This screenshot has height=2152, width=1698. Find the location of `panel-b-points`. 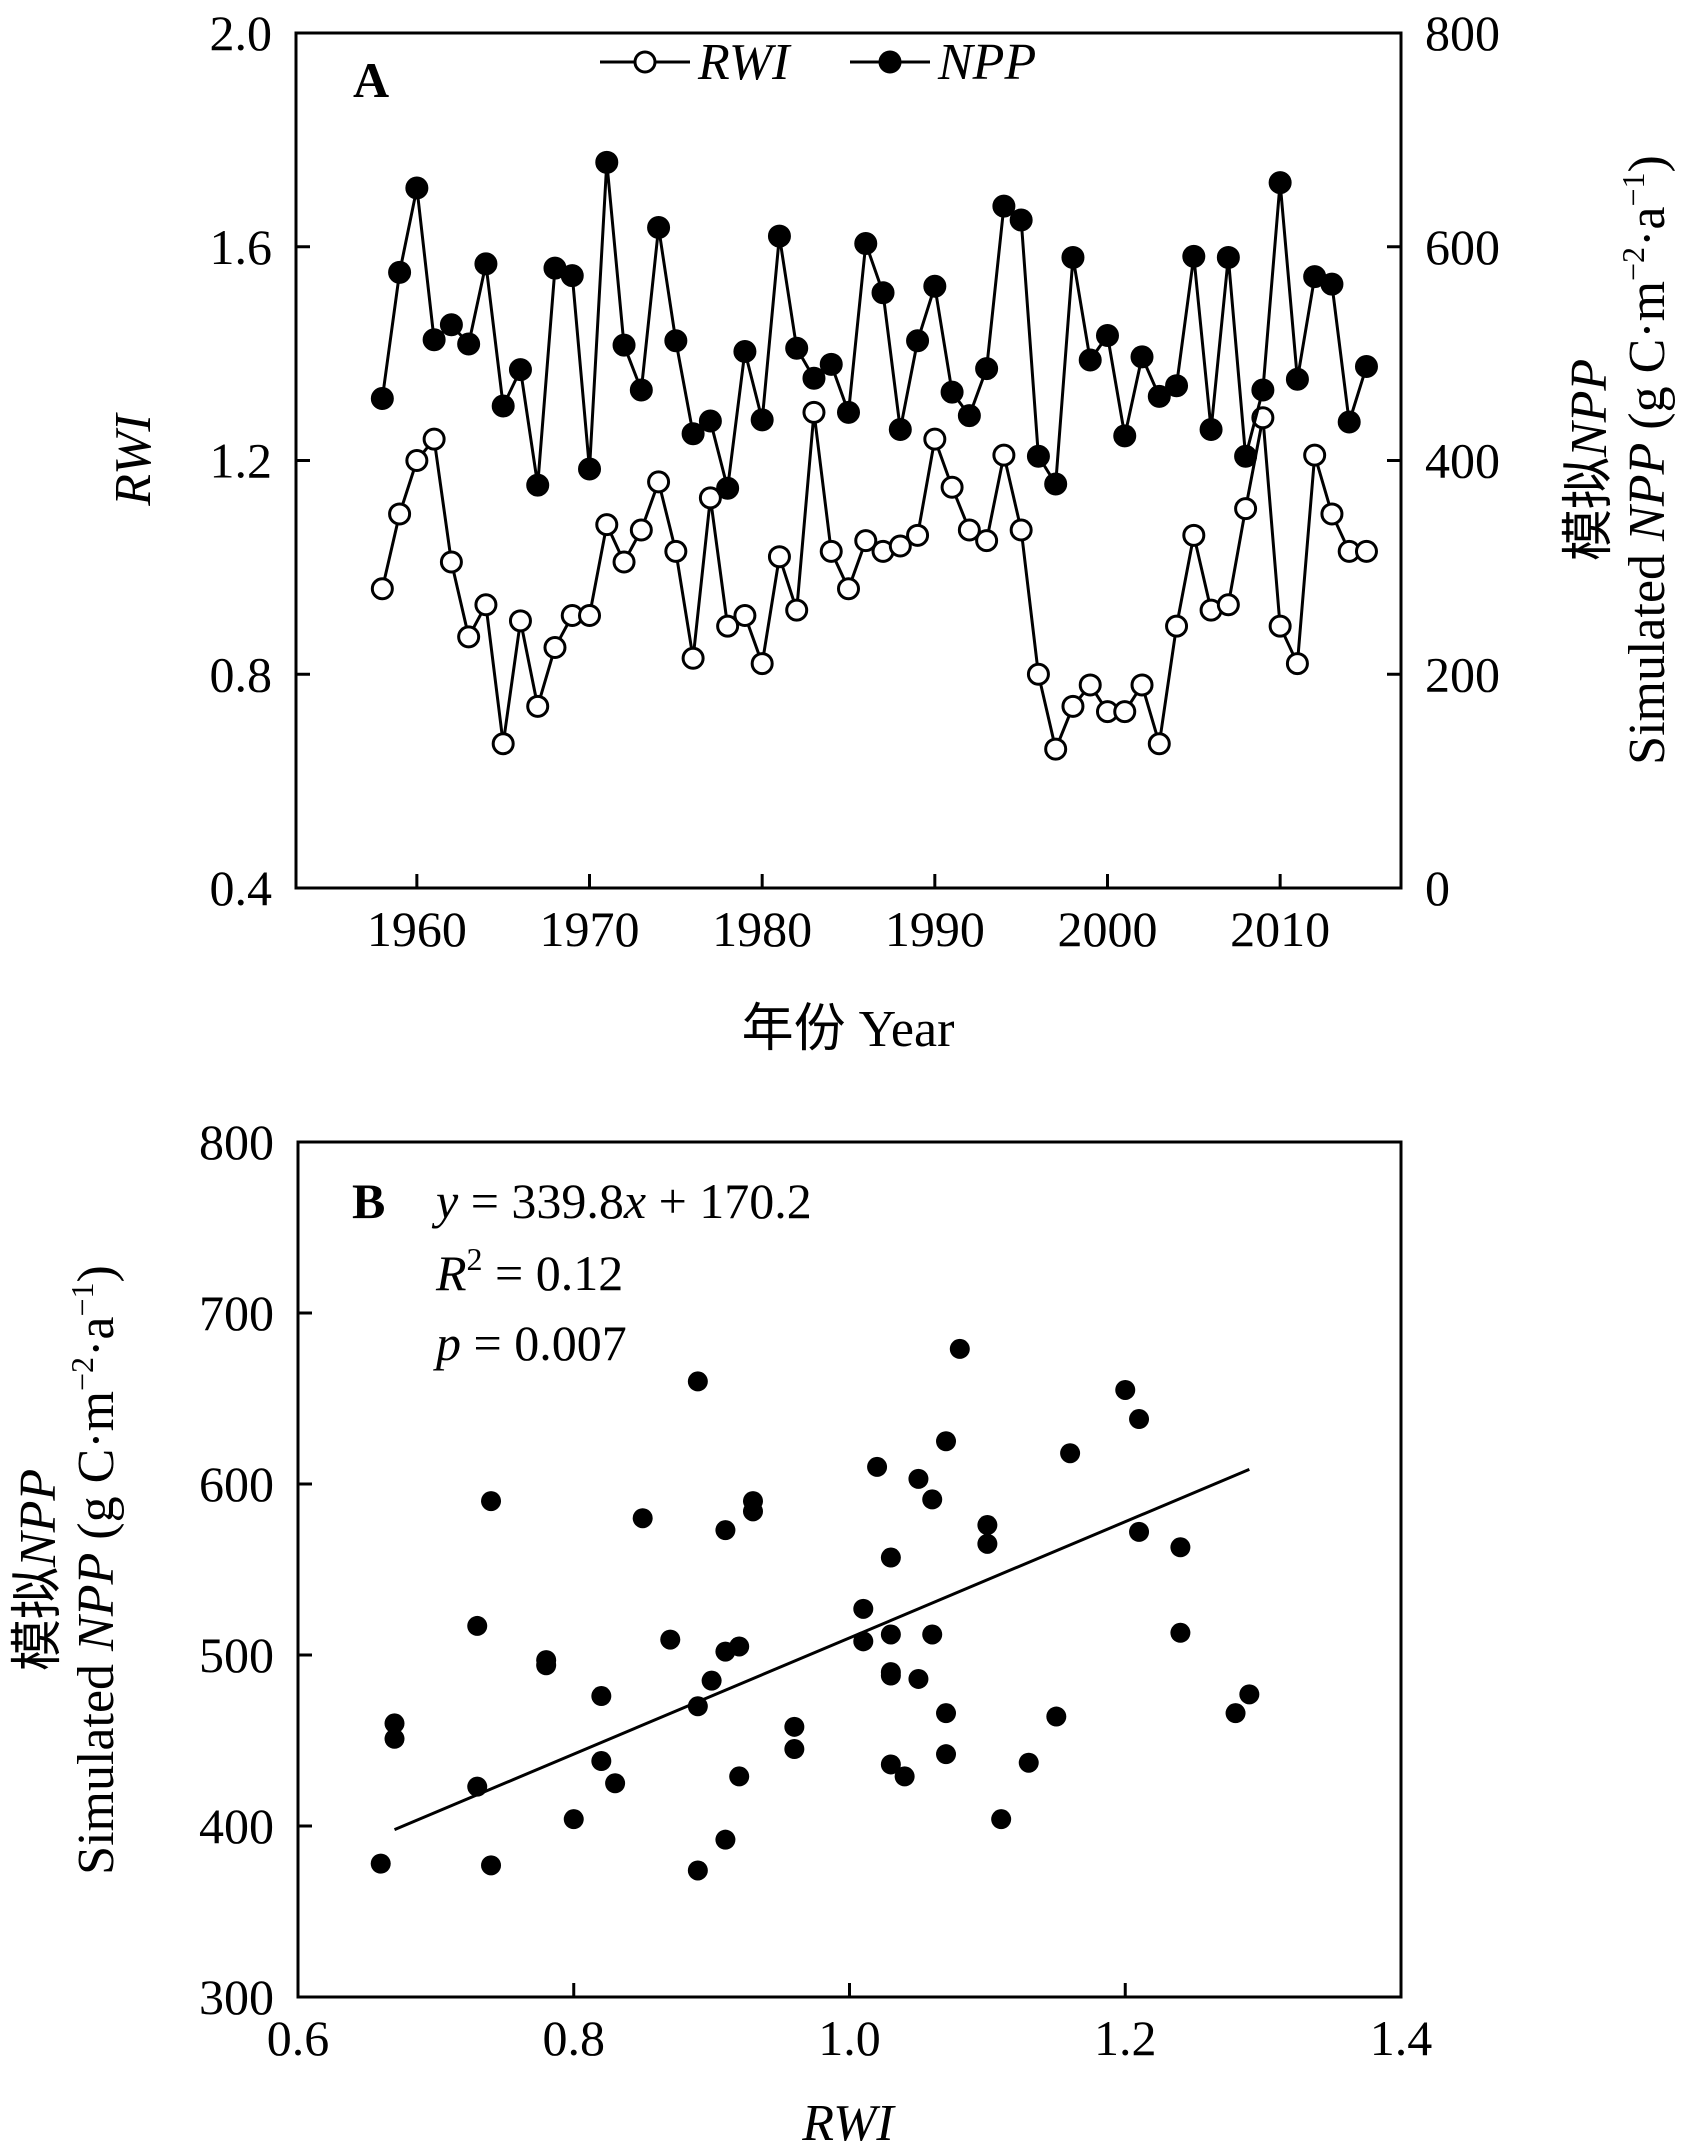

panel-b-points is located at coordinates (815, 1609).